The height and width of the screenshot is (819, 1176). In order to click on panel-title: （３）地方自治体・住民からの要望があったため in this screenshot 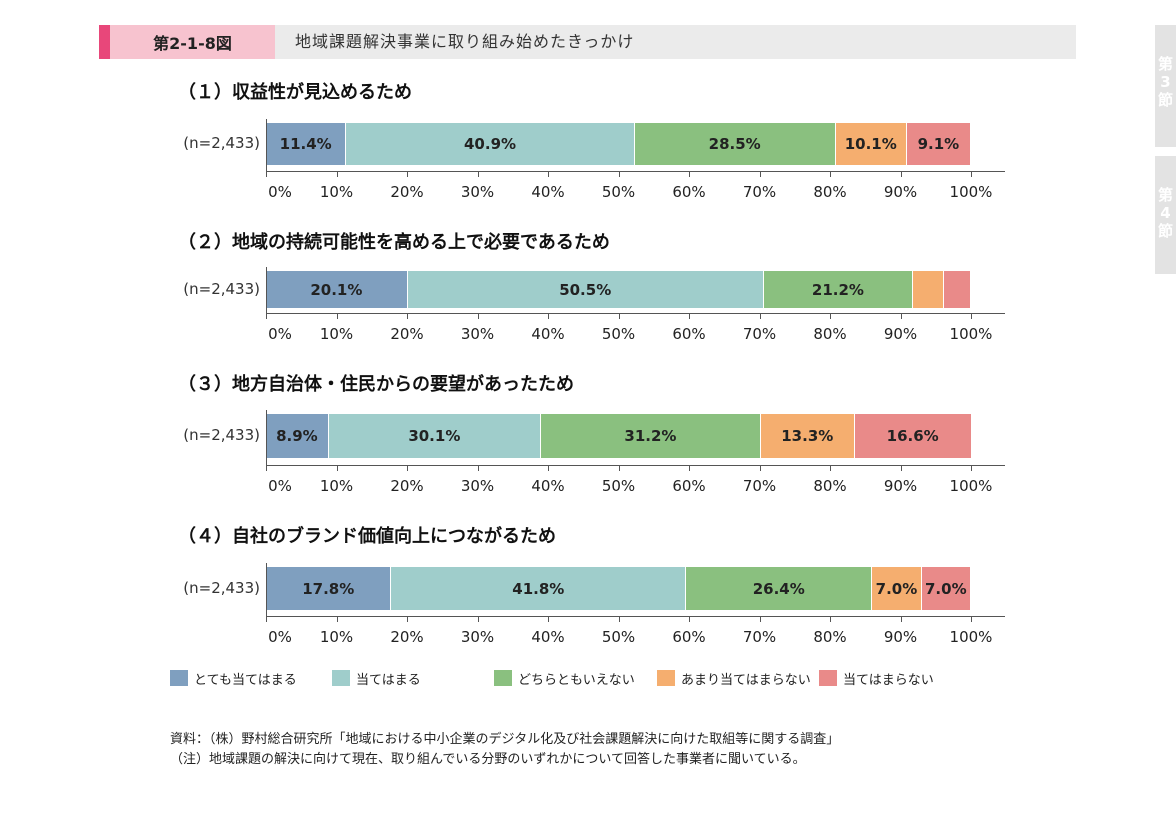, I will do `click(376, 384)`.